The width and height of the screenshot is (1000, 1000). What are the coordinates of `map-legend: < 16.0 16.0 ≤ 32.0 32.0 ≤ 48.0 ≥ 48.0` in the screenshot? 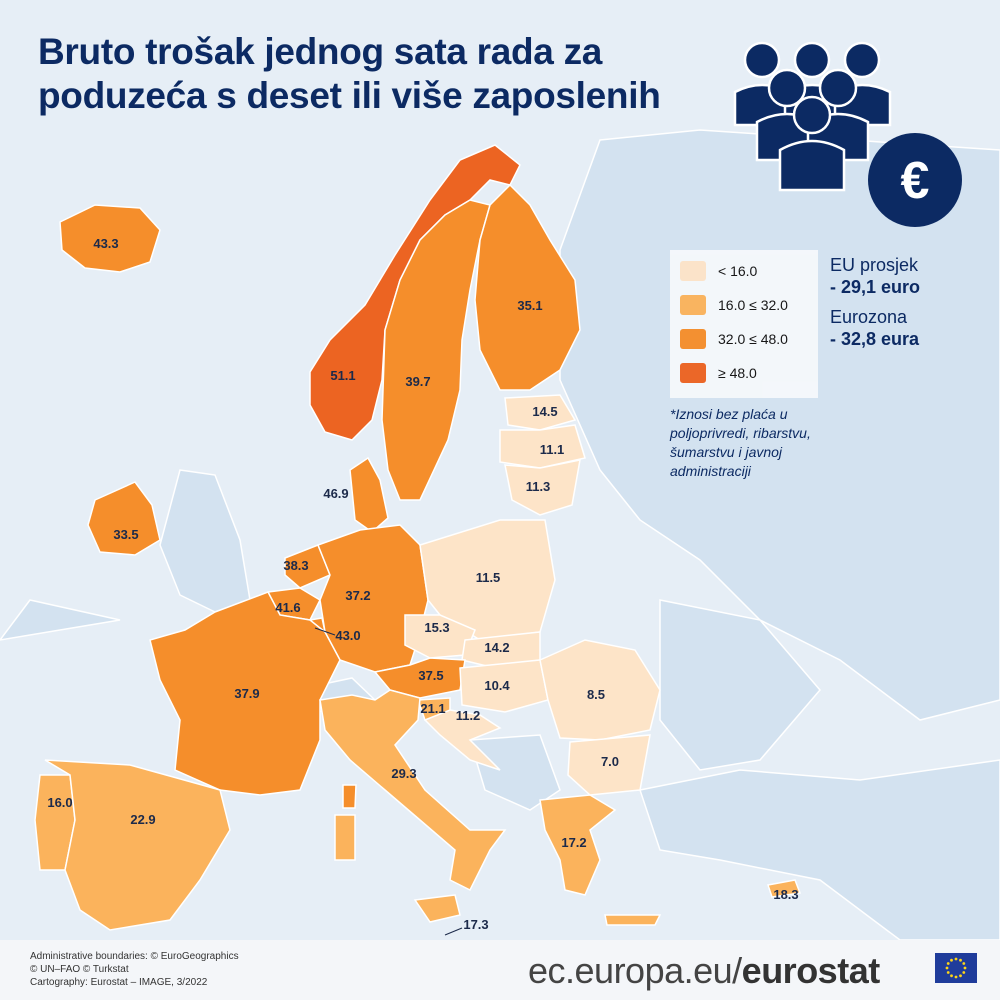 It's located at (744, 324).